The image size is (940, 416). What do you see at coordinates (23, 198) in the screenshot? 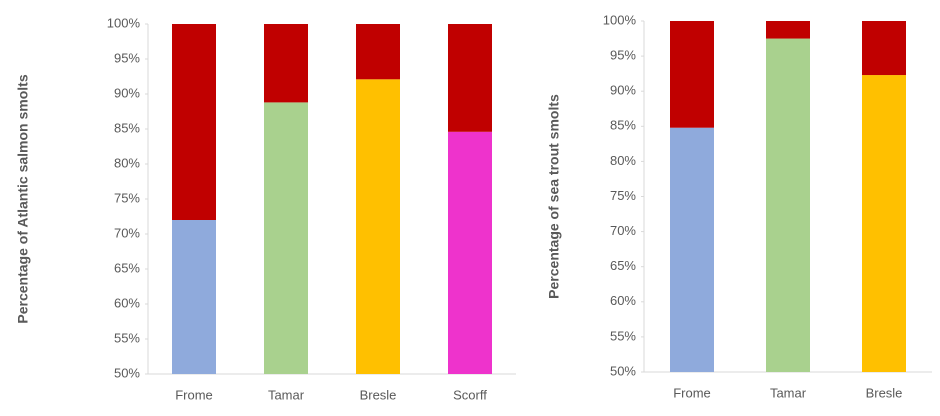
I see `y-axis-label: Percentage of Atlantic salmon smolts` at bounding box center [23, 198].